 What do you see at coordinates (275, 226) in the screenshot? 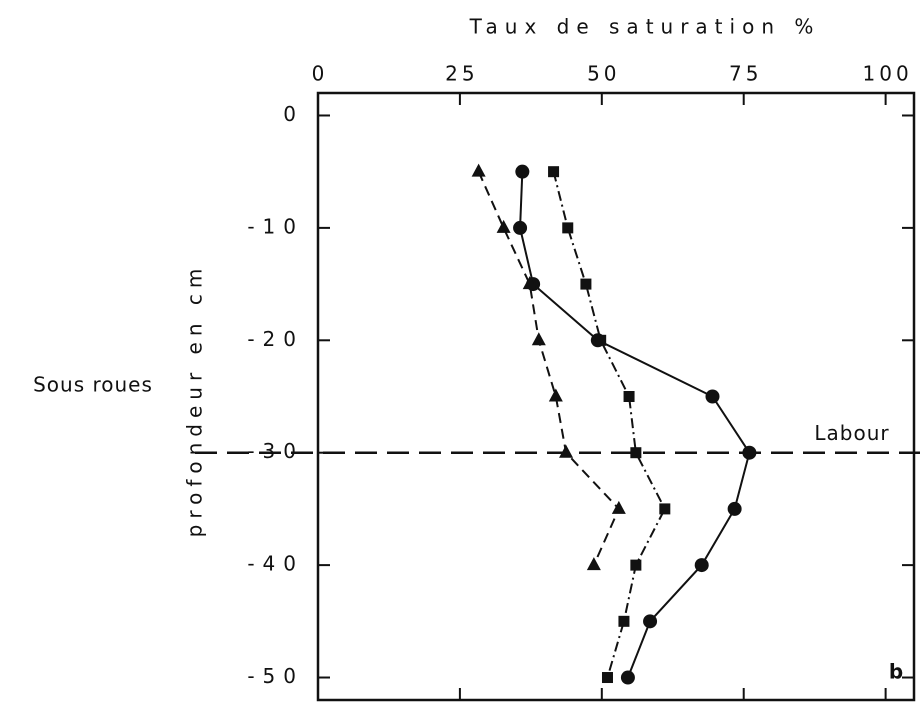
I see `y-tick-label: -10` at bounding box center [275, 226].